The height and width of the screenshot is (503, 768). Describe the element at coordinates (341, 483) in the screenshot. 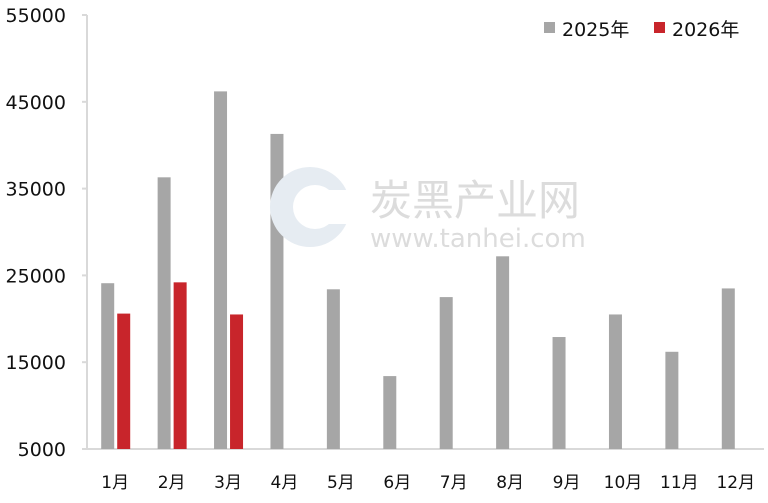

I see `x-tick-label: 5月` at that location.